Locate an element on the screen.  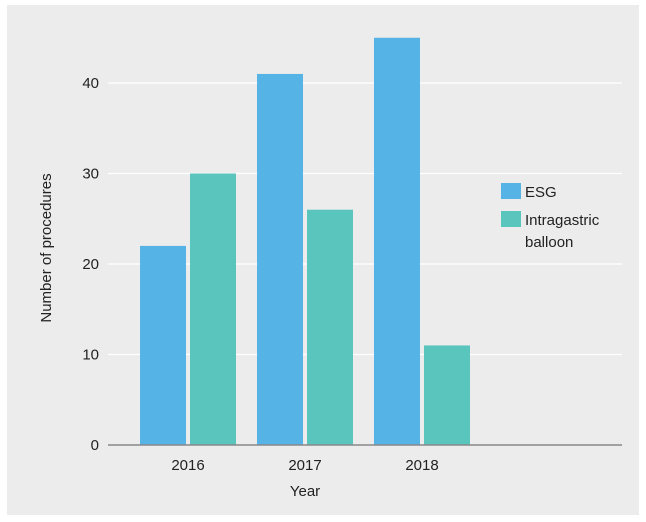
legend: ESG Intragastric balloon is located at coordinates (550, 217).